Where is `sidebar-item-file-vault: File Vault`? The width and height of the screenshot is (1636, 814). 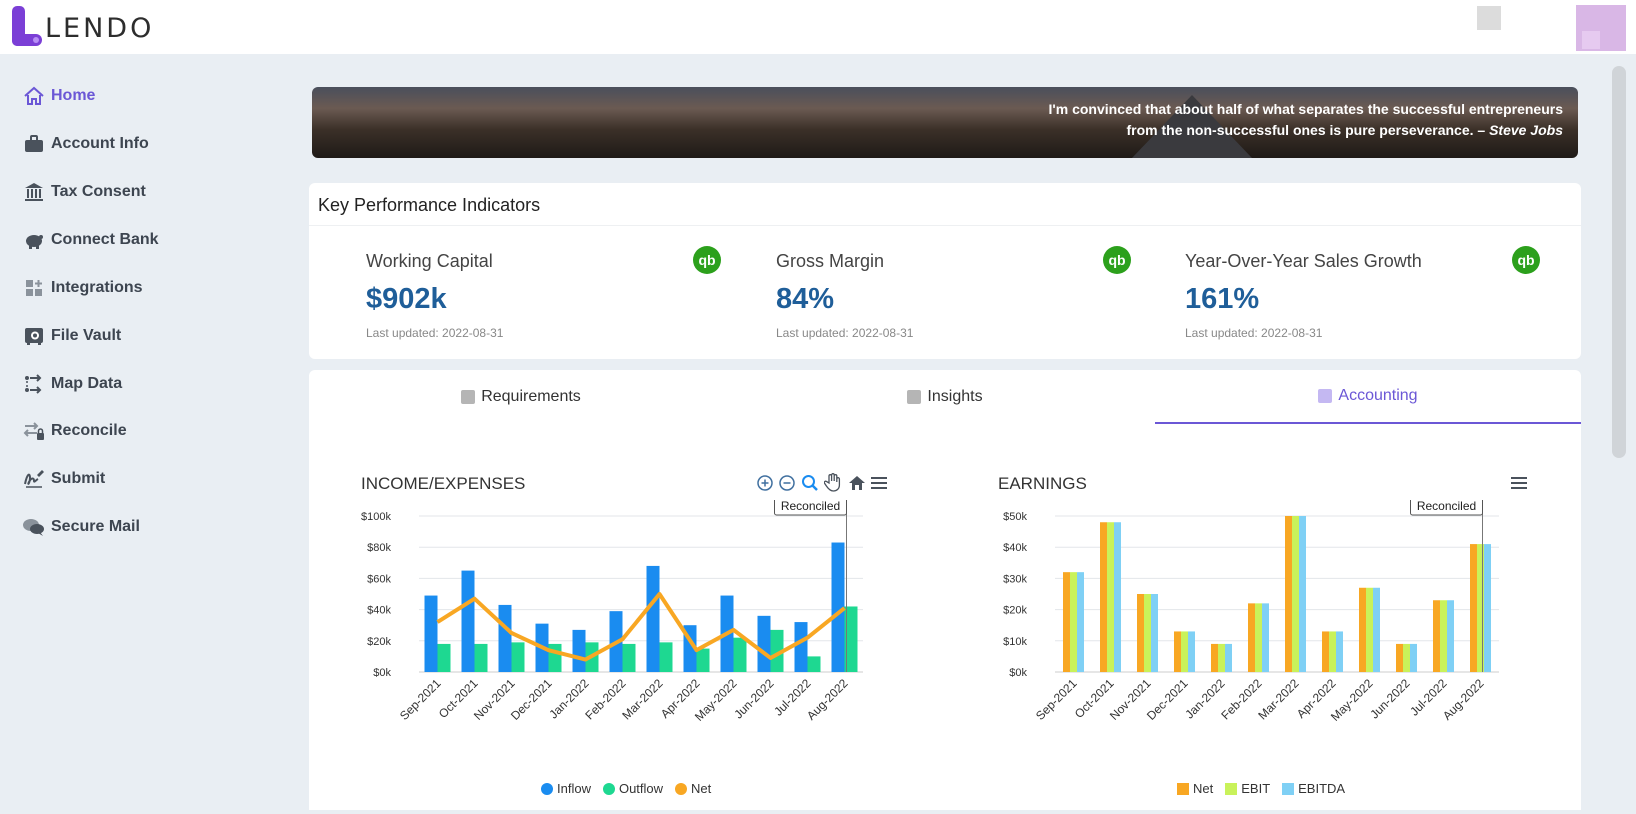
sidebar-item-file-vault: File Vault is located at coordinates (71, 336).